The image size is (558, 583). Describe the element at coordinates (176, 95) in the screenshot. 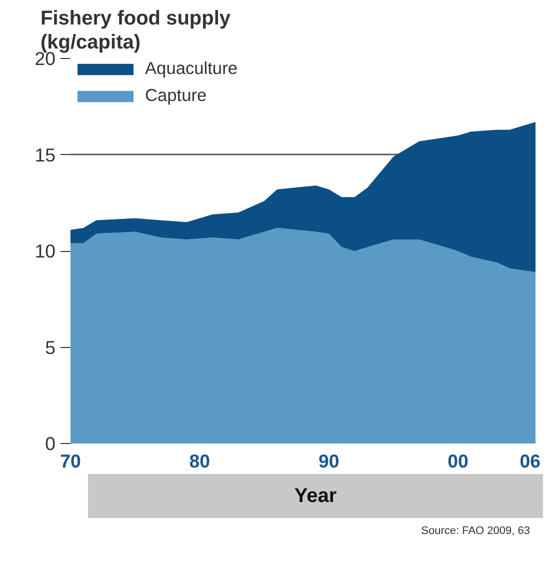

I see `legend-label: Capture` at that location.